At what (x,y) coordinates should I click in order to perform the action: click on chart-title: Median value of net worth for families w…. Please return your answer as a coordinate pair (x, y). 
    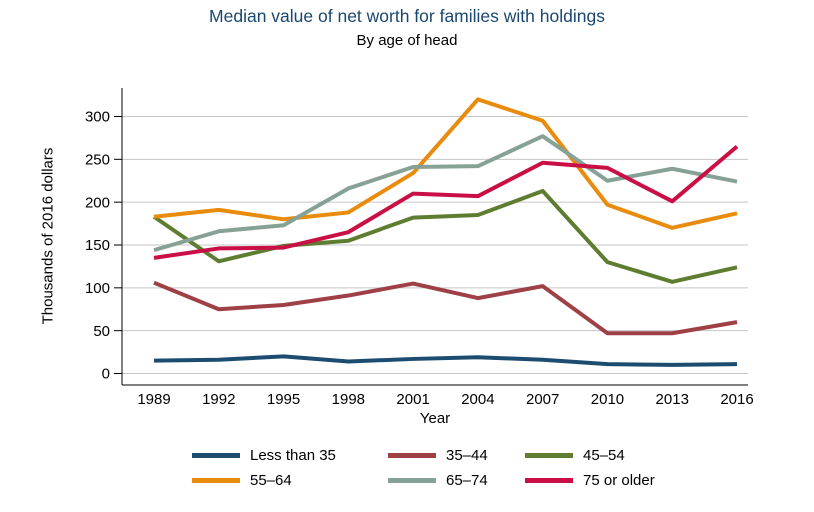
    Looking at the image, I should click on (407, 16).